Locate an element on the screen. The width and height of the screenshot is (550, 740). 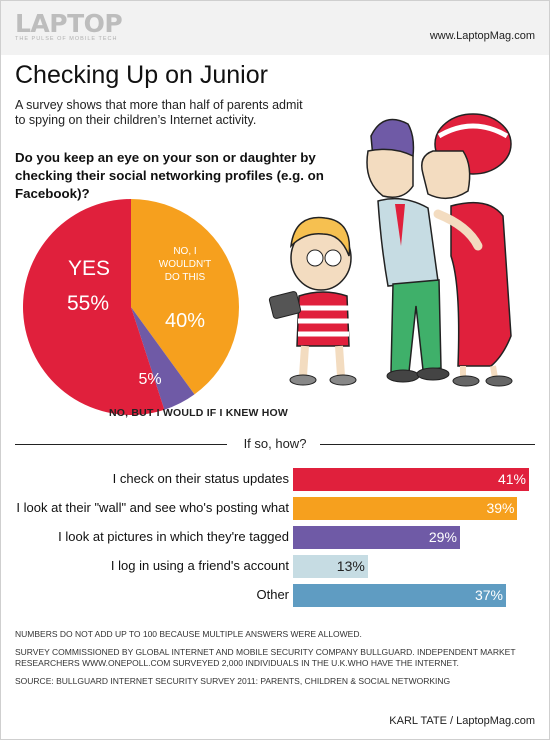
pie-chart: YES 55% NO, I WOULDN'T DO THIS 40% 5% is located at coordinates (131, 307).